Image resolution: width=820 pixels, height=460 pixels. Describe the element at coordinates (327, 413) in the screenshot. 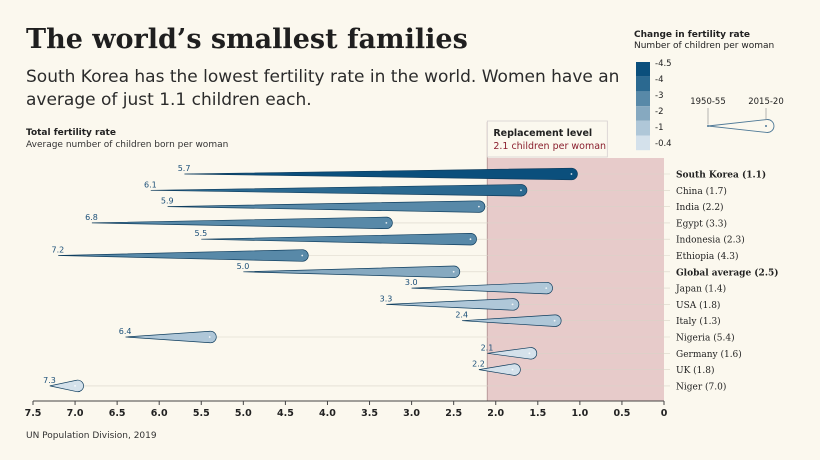

I see `x-tick-label: 4.0` at that location.